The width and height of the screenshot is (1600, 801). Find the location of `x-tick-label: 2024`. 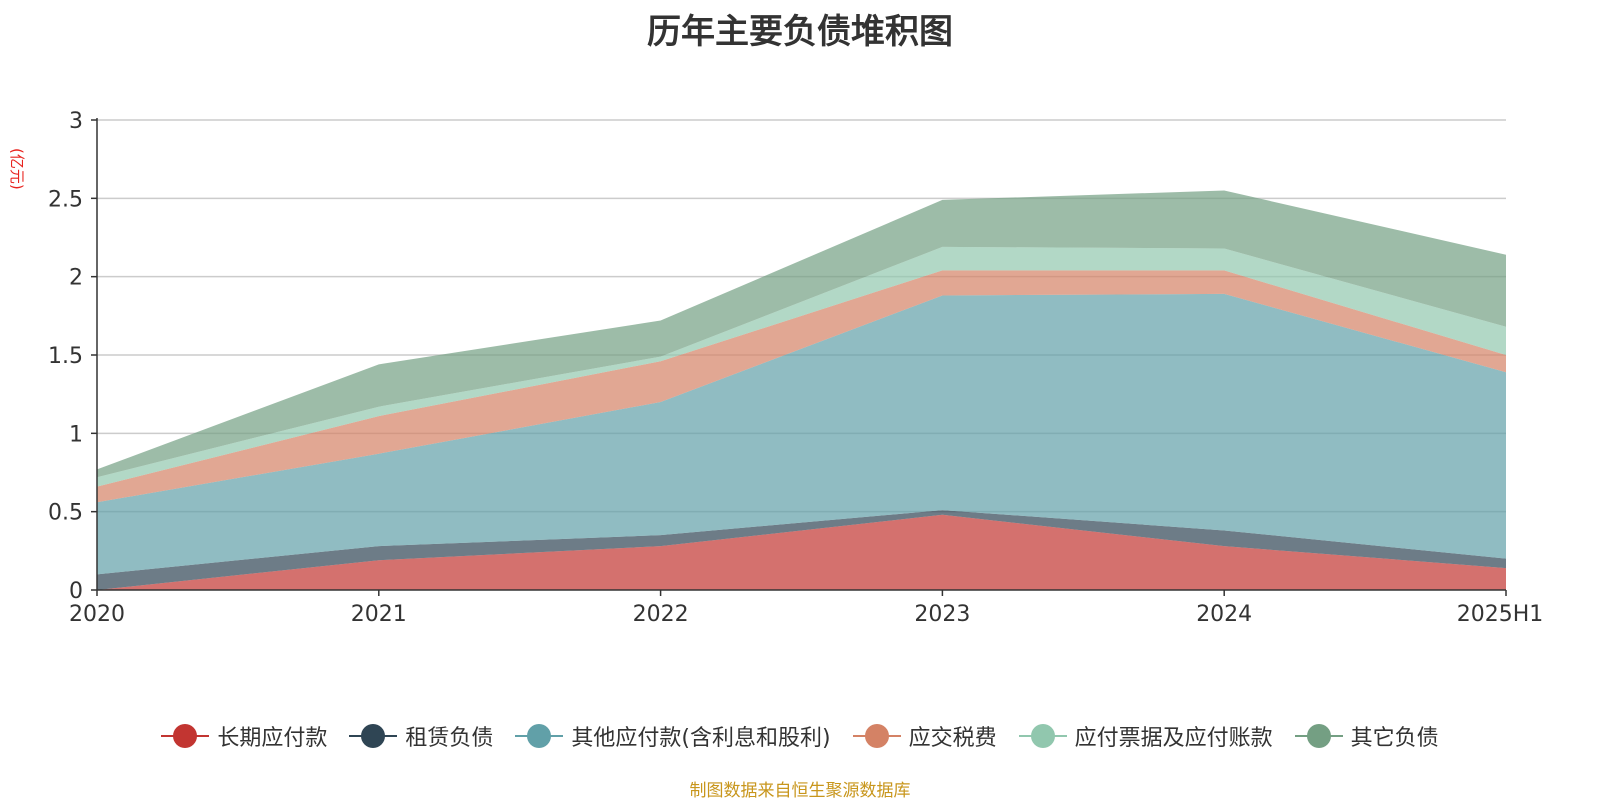

x-tick-label: 2024 is located at coordinates (1224, 614).